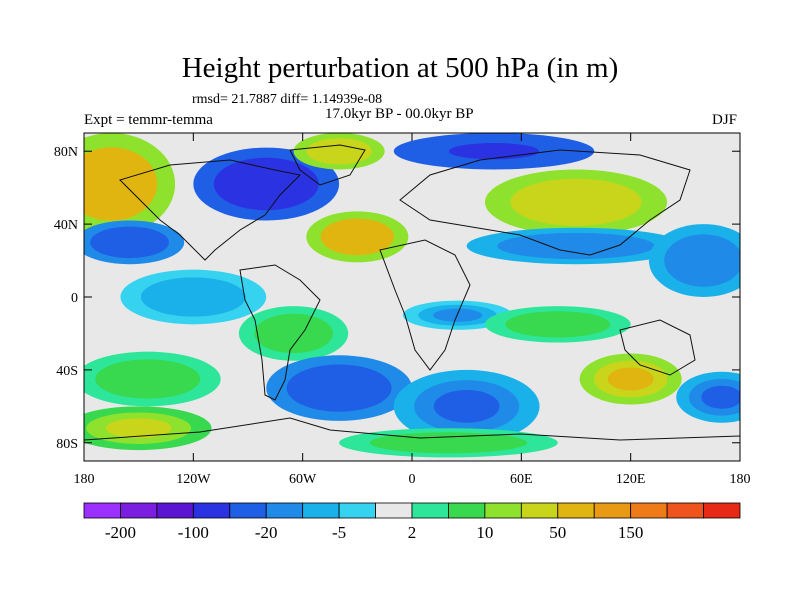 The width and height of the screenshot is (800, 600). Describe the element at coordinates (557, 532) in the screenshot. I see `colorbar-label: 50` at that location.